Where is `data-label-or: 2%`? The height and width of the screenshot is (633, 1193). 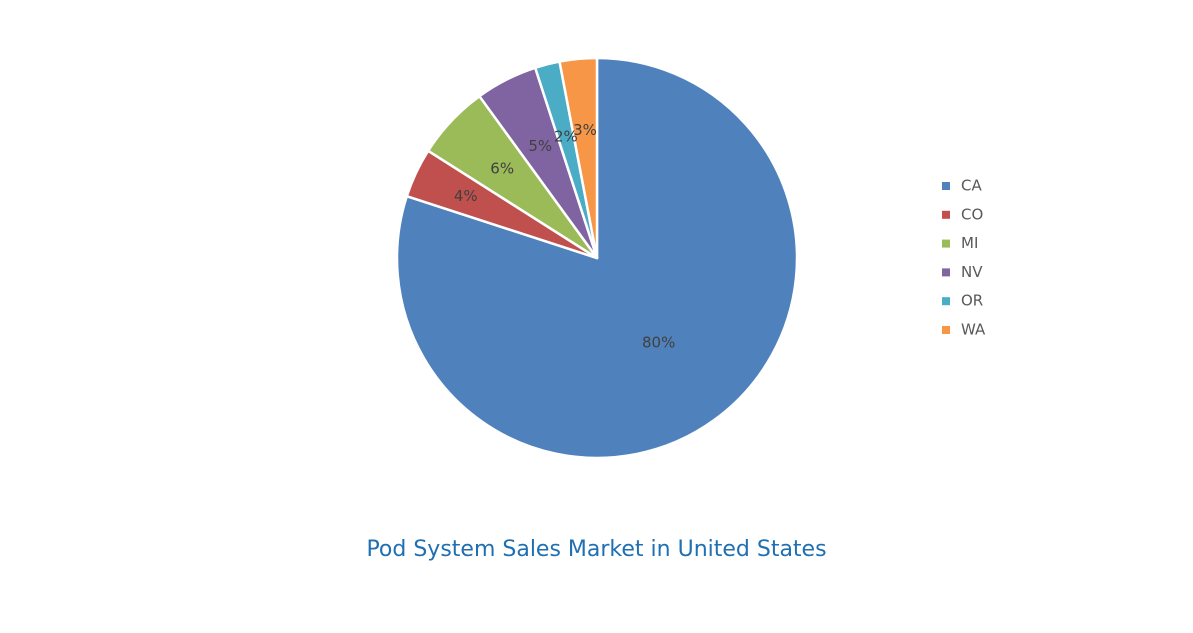 data-label-or: 2% is located at coordinates (566, 136).